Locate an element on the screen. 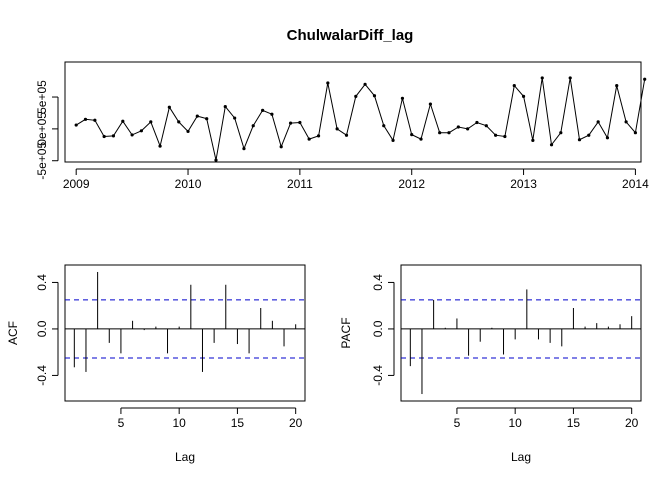 Image resolution: width=672 pixels, height=480 pixels. y-tick-label: -5e+05 is located at coordinates (42, 161).